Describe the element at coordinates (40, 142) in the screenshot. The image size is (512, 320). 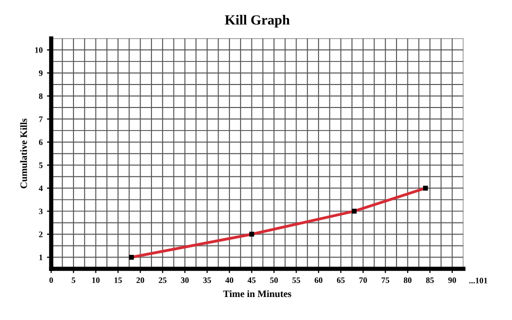
I see `y-tick-label: 6` at that location.